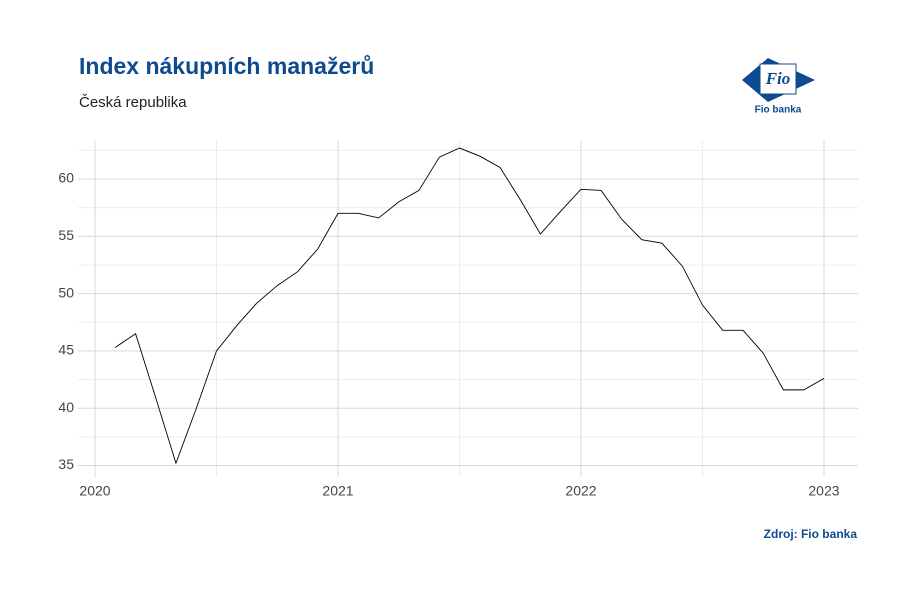  What do you see at coordinates (66, 235) in the screenshot?
I see `y-tick-label: 55` at bounding box center [66, 235].